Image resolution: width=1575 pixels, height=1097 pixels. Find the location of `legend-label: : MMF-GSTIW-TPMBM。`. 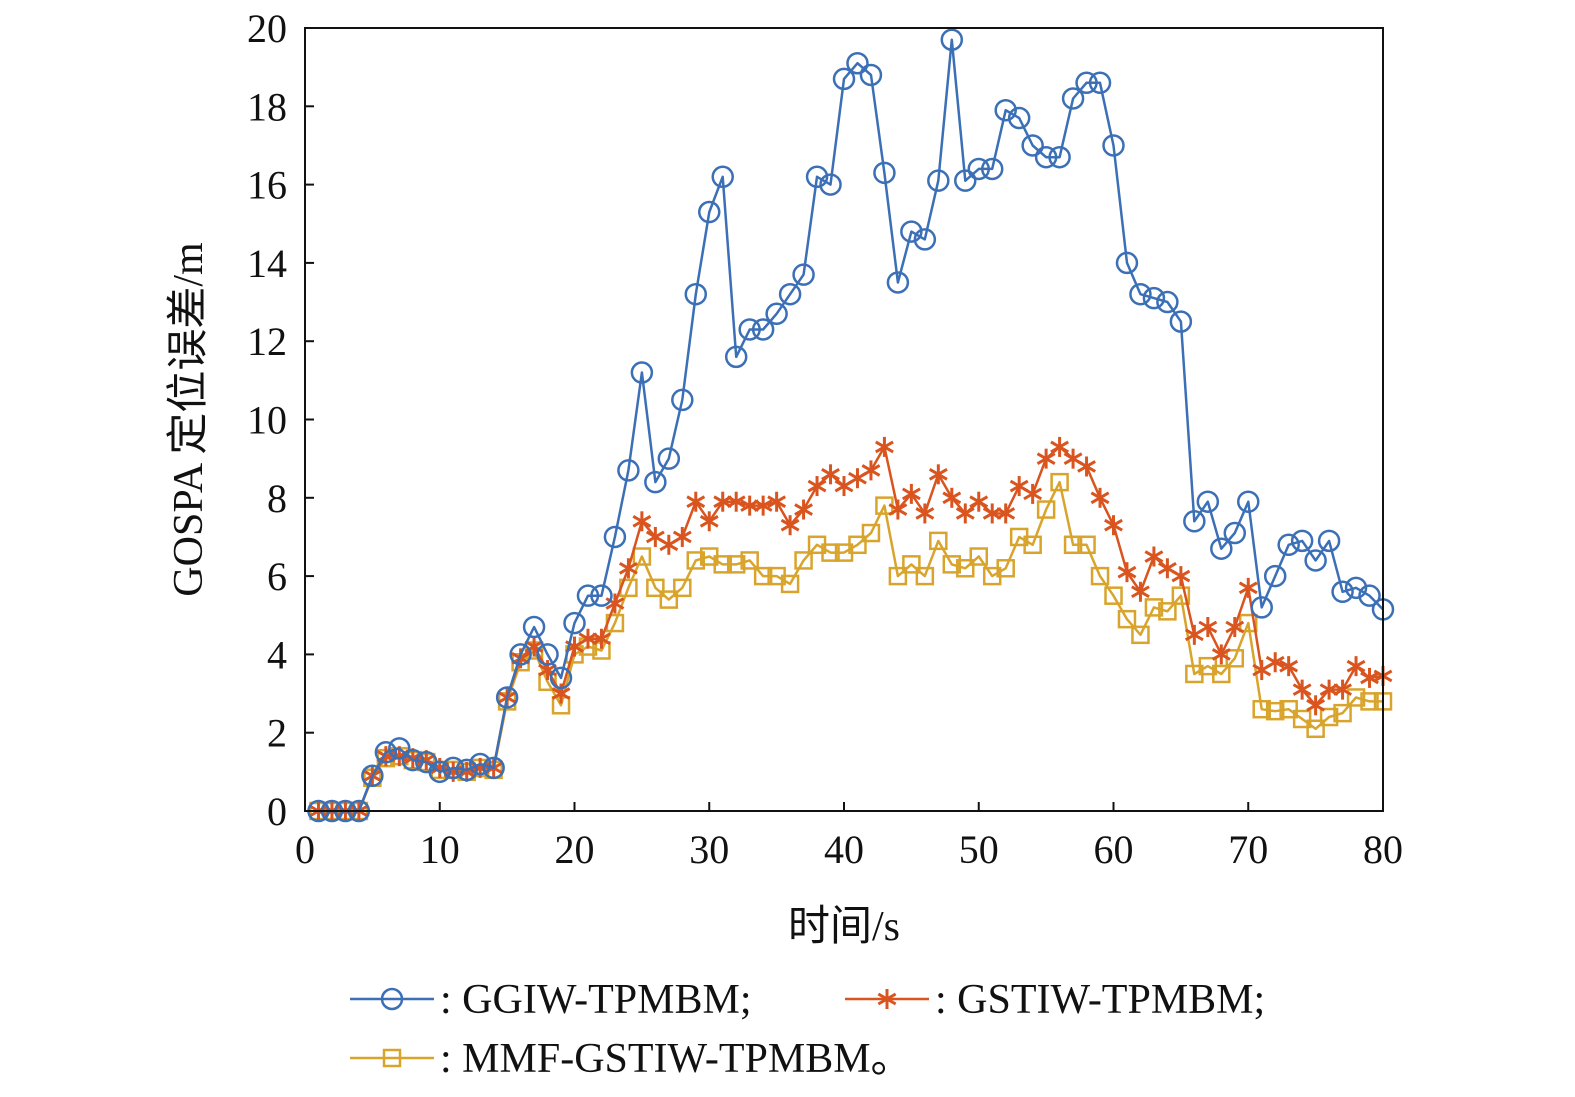

legend-label: : MMF-GSTIW-TPMBM。 is located at coordinates (676, 1059).